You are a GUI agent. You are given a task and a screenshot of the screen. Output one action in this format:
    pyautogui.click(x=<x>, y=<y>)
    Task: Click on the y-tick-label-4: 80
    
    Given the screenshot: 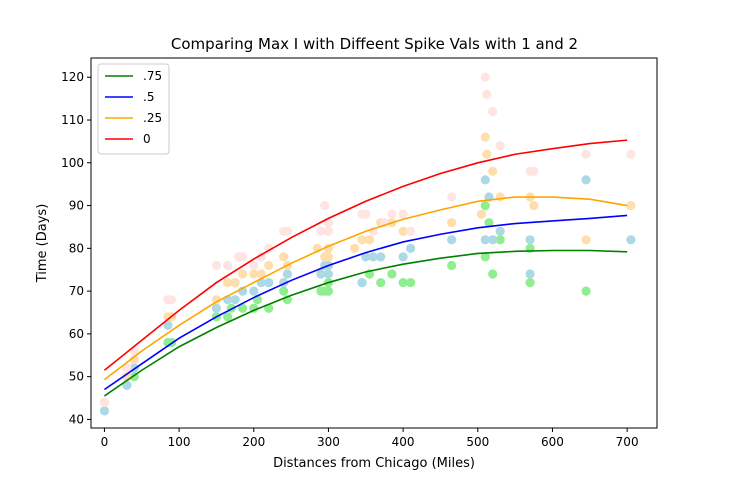 What is the action you would take?
    pyautogui.click(x=76, y=248)
    